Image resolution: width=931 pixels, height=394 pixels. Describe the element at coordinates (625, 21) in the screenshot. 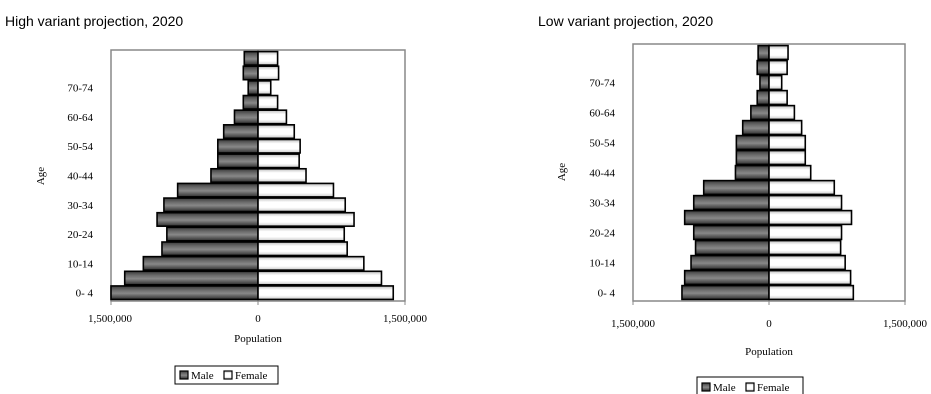

I see `chart-title: Low variant projection, 2020` at that location.